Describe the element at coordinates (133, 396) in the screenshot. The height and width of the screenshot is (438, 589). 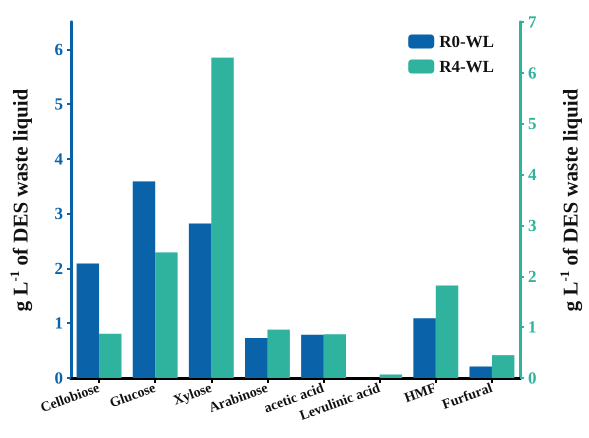
I see `x-tick-label: Glucose` at that location.